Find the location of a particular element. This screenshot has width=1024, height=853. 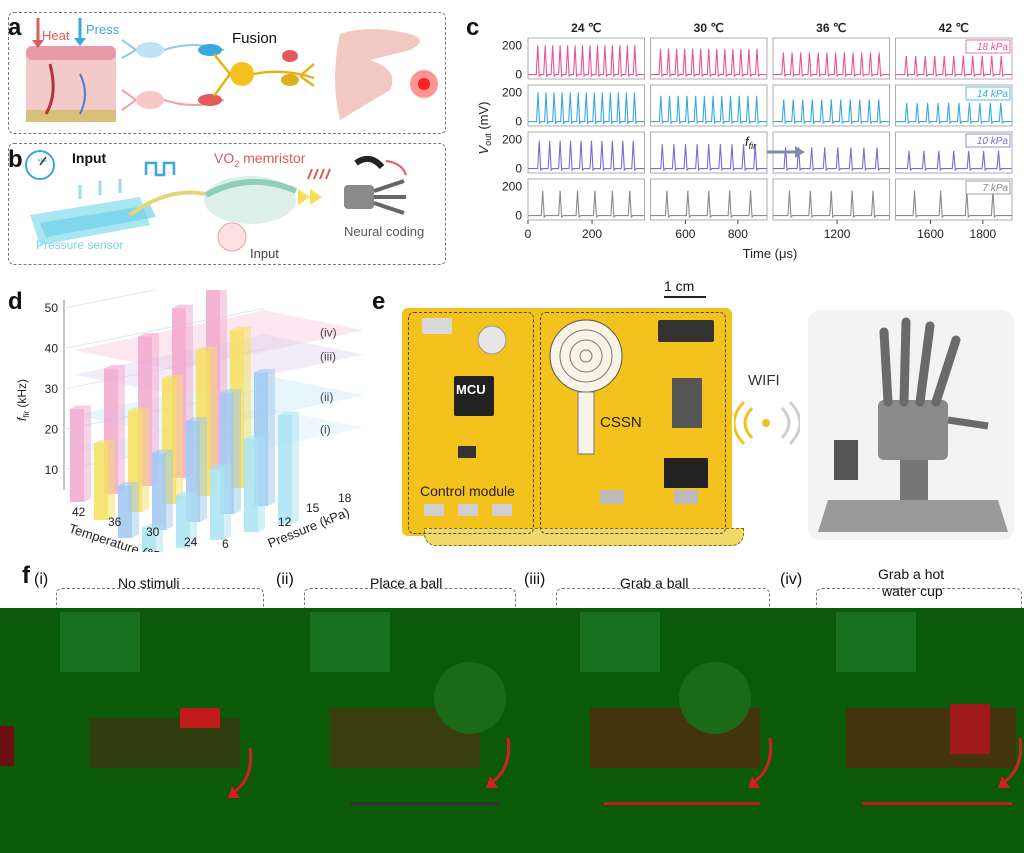

gauge-unit-label: kPa is located at coordinates (42, 161).